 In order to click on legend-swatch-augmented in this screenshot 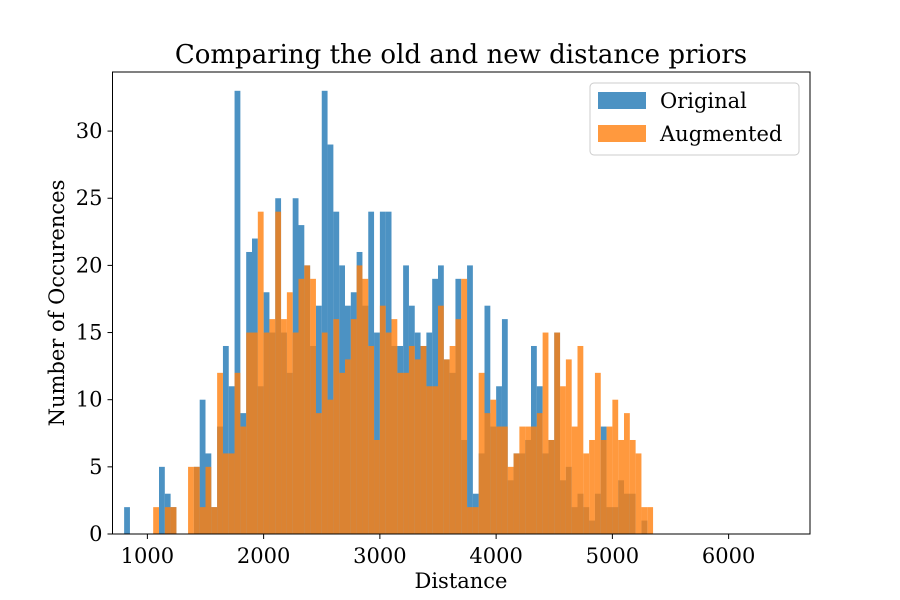, I will do `click(622, 133)`.